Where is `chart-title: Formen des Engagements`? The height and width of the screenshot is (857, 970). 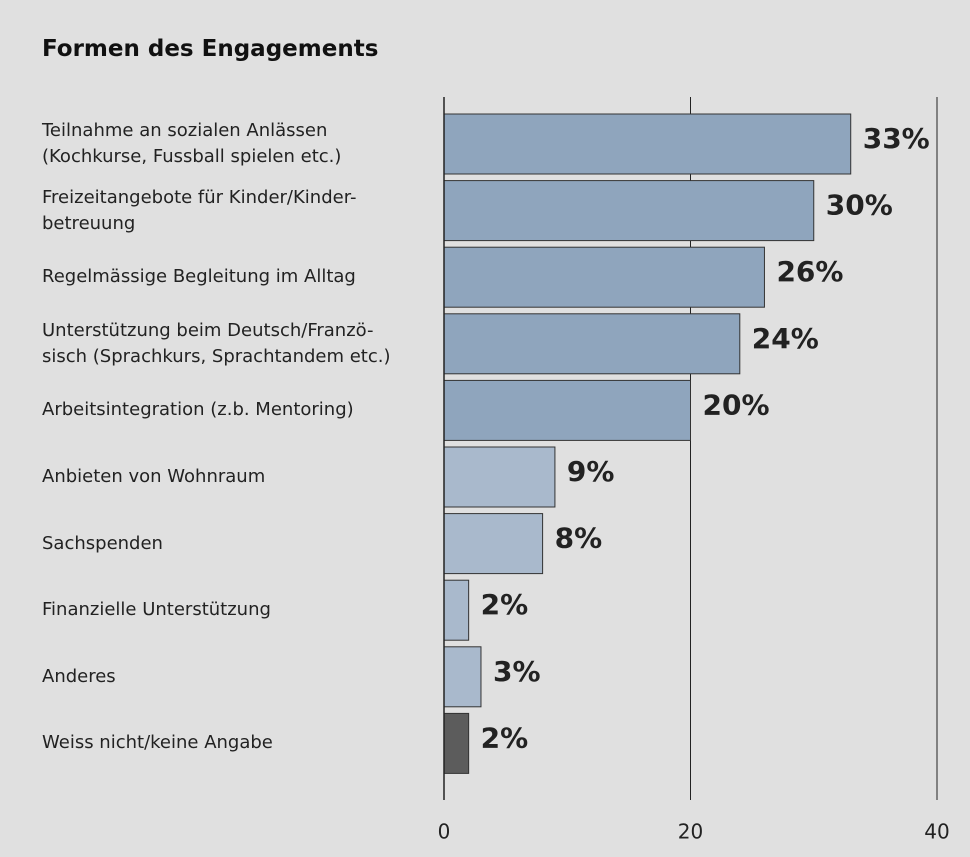 chart-title: Formen des Engagements is located at coordinates (210, 49).